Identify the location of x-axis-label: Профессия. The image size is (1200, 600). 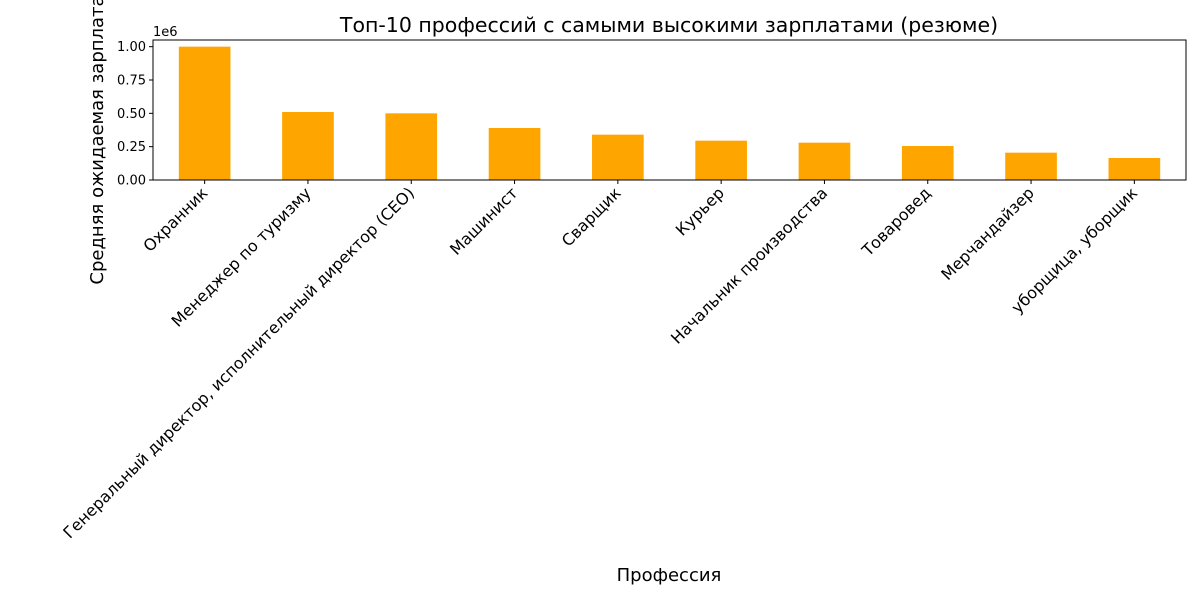
(669, 575).